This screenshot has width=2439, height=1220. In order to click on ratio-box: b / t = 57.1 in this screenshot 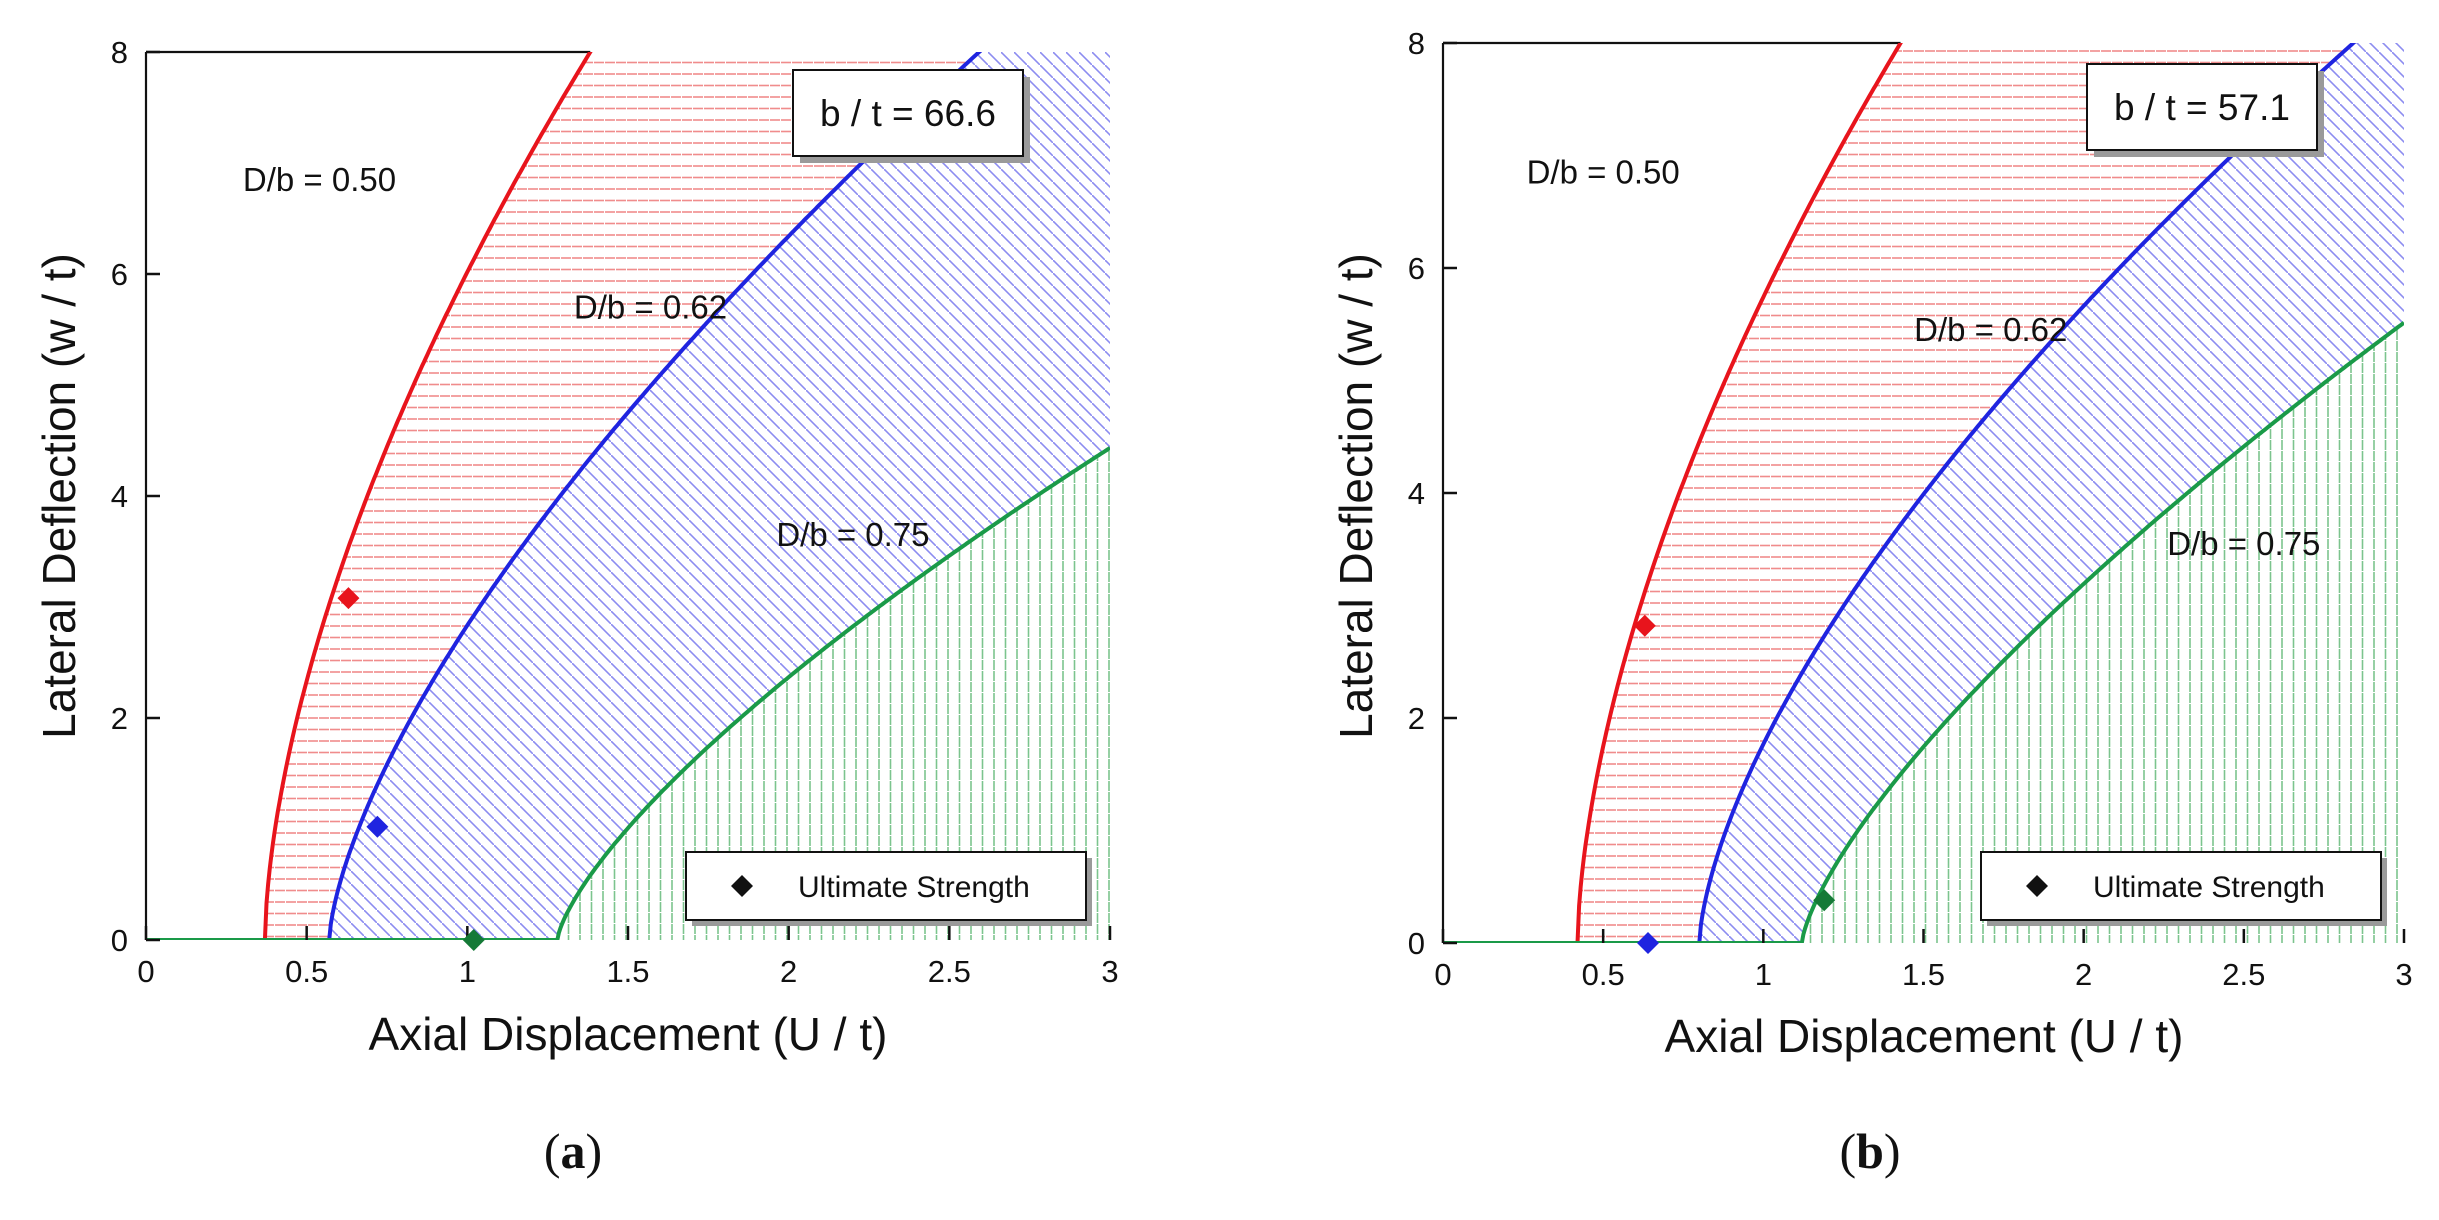, I will do `click(2205, 110)`.